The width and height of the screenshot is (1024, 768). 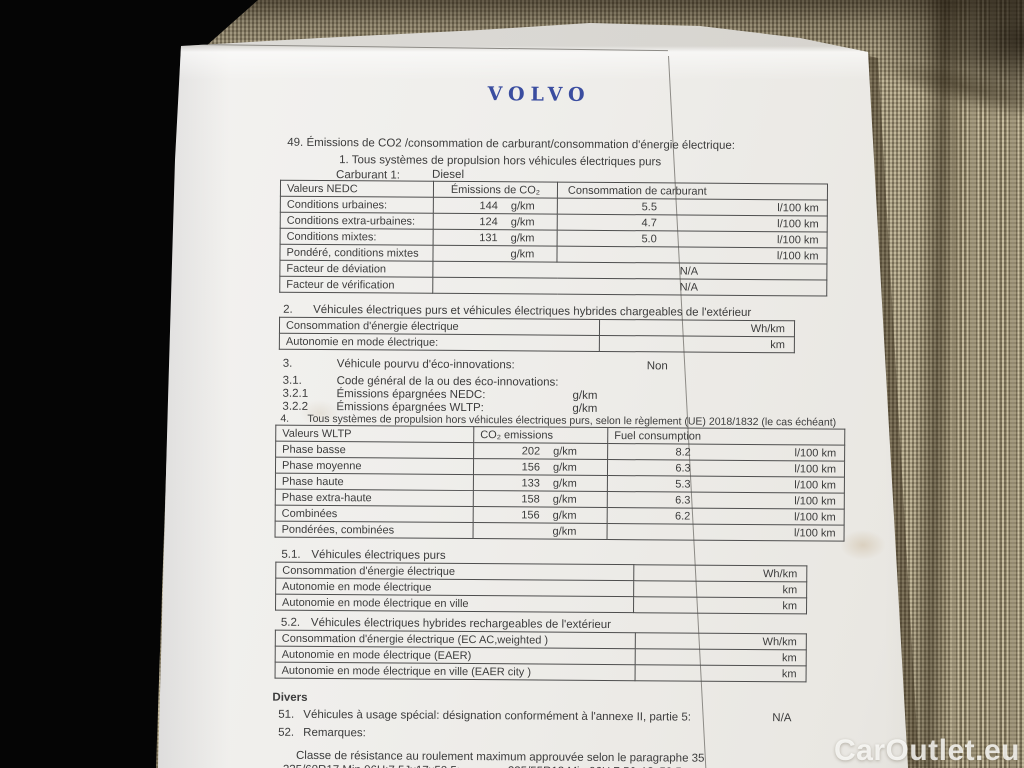 I want to click on co2-value: 131, so click(x=488, y=237).